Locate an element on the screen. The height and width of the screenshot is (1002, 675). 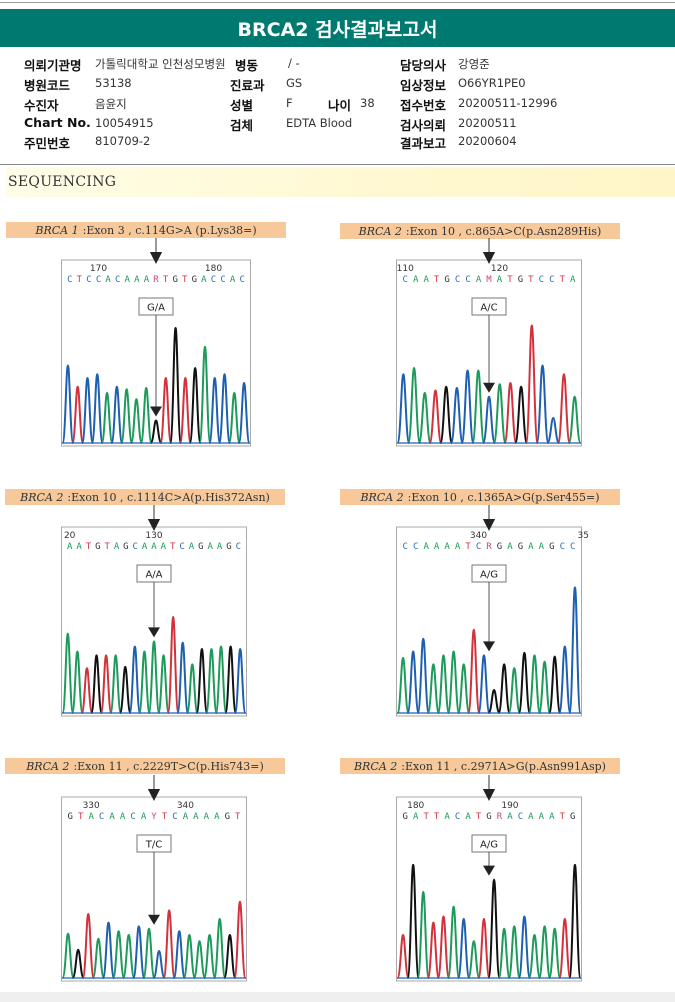
chromatogram-panel: 180 190 G A T T A C A T G R A C A A A T G A/G is located at coordinates (489, 882).